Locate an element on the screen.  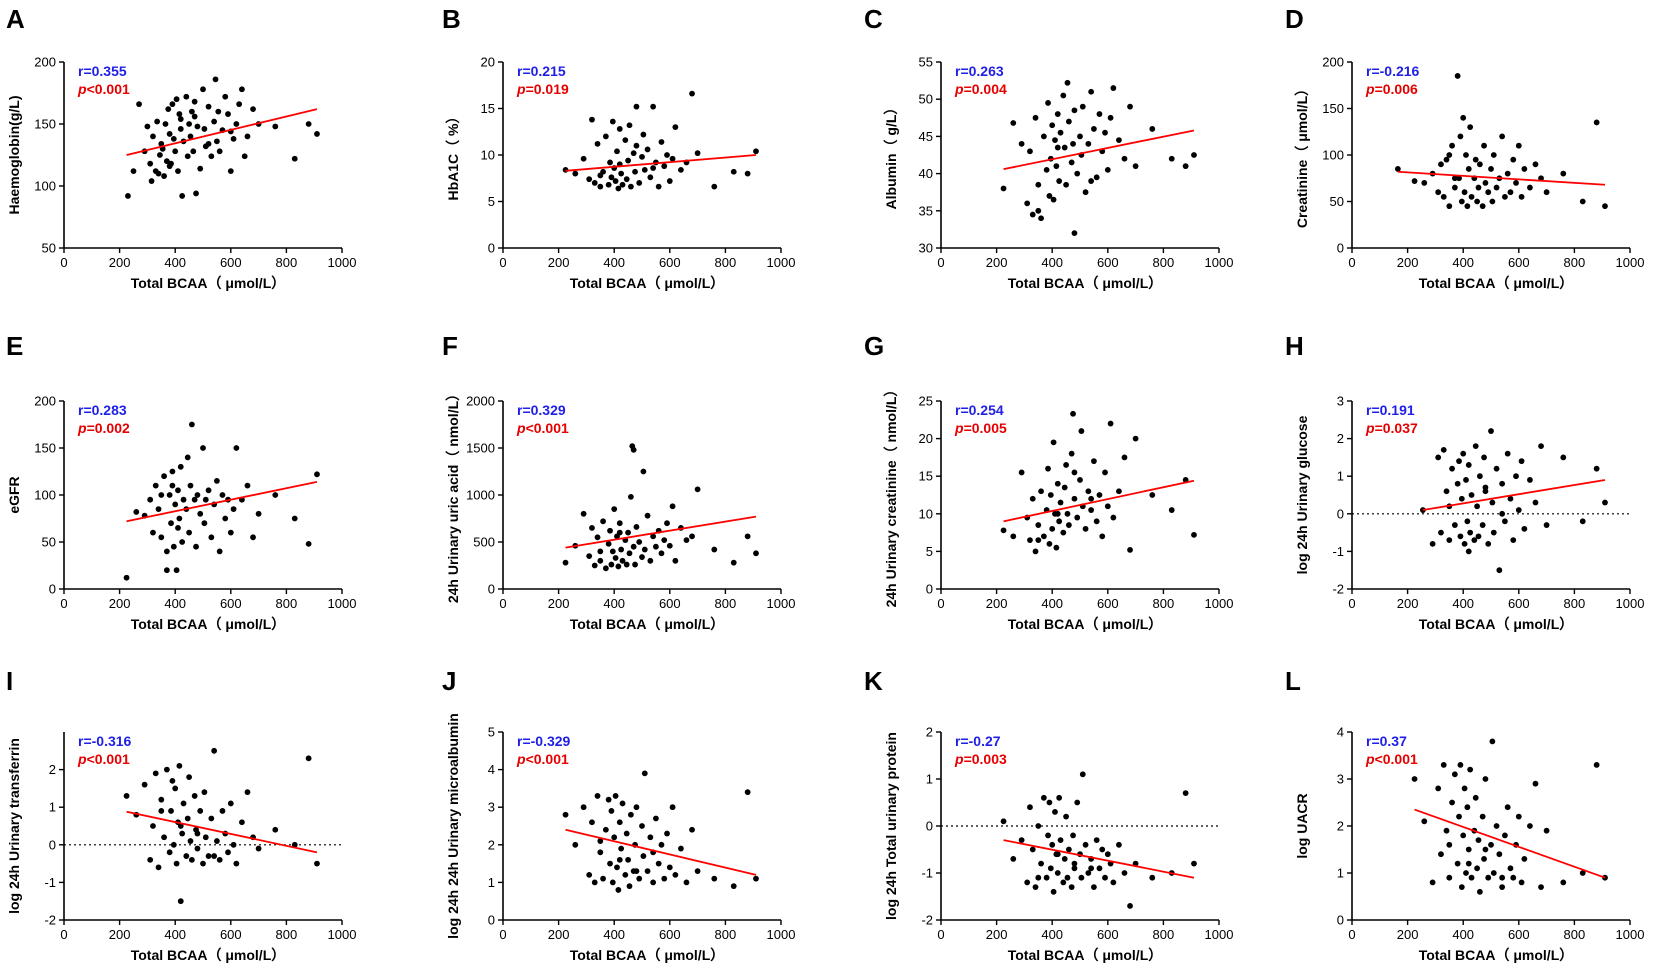
y-tick-label: 1 is located at coordinates (52, 807).